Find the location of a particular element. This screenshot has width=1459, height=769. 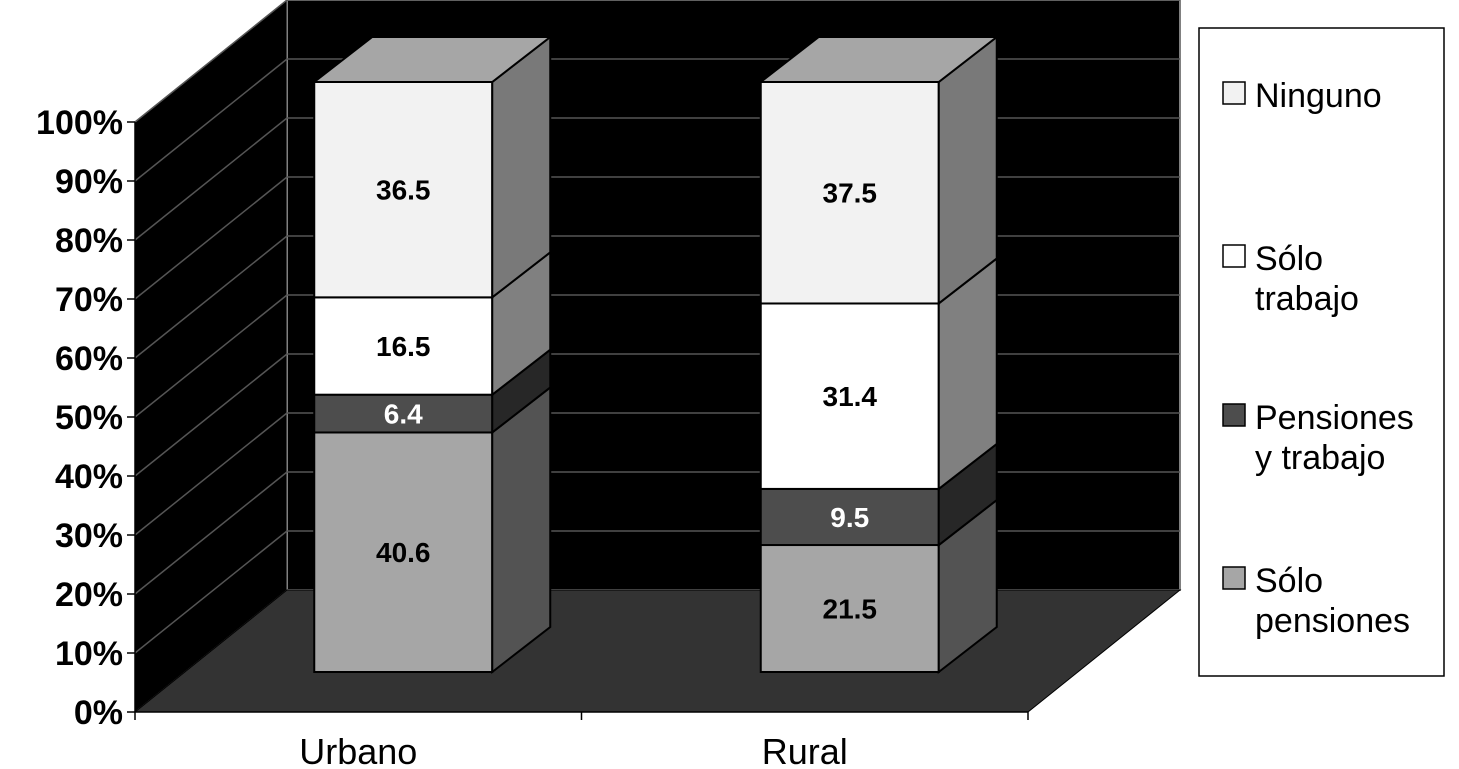

data-label: 31.4 is located at coordinates (850, 396).